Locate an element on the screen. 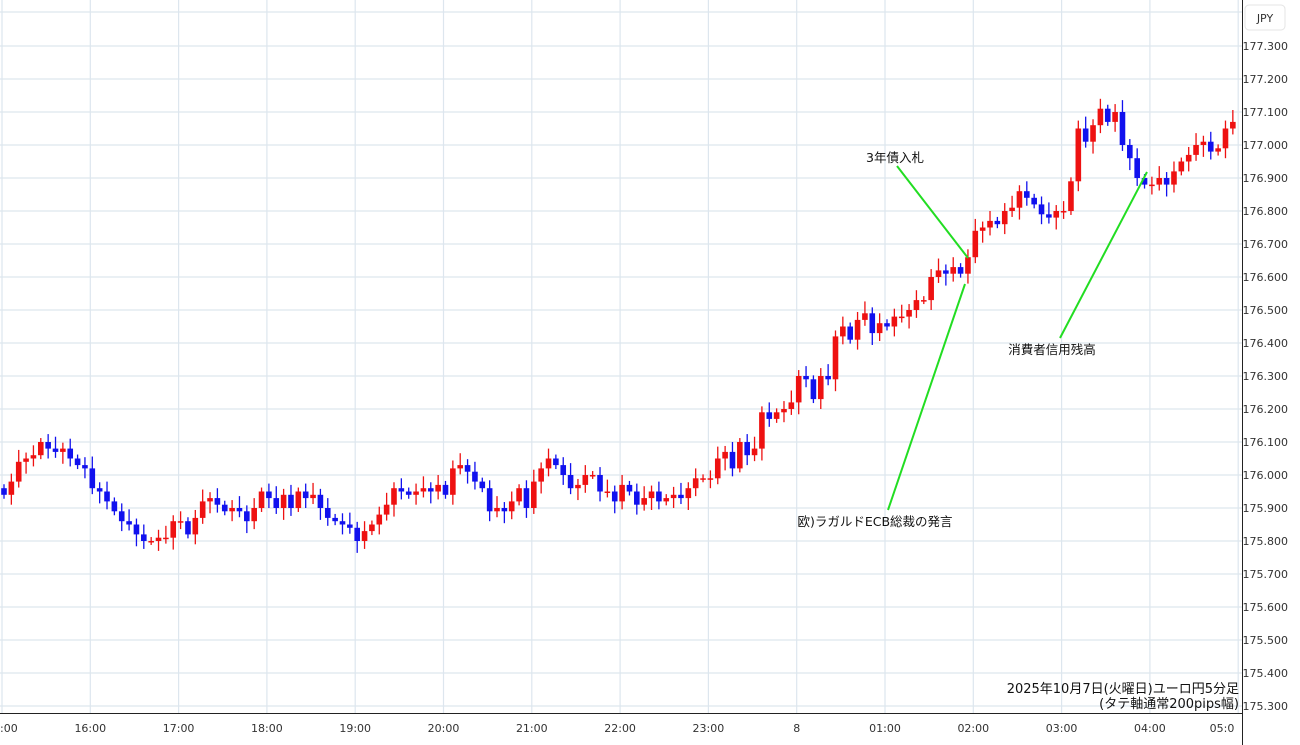 The image size is (1300, 745). currency-label-box is located at coordinates (1265, 17).